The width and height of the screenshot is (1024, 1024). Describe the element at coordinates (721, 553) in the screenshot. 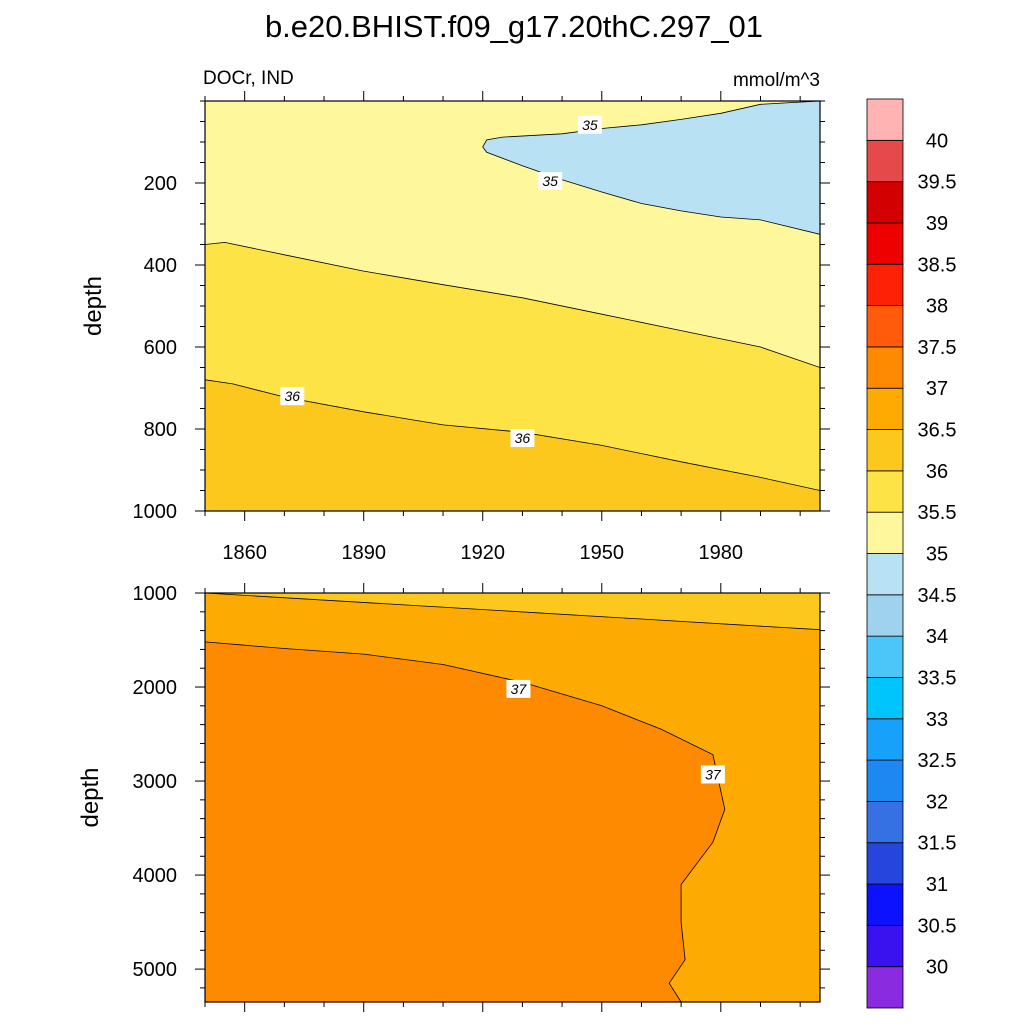

I see `x-tick-label: 1980` at that location.